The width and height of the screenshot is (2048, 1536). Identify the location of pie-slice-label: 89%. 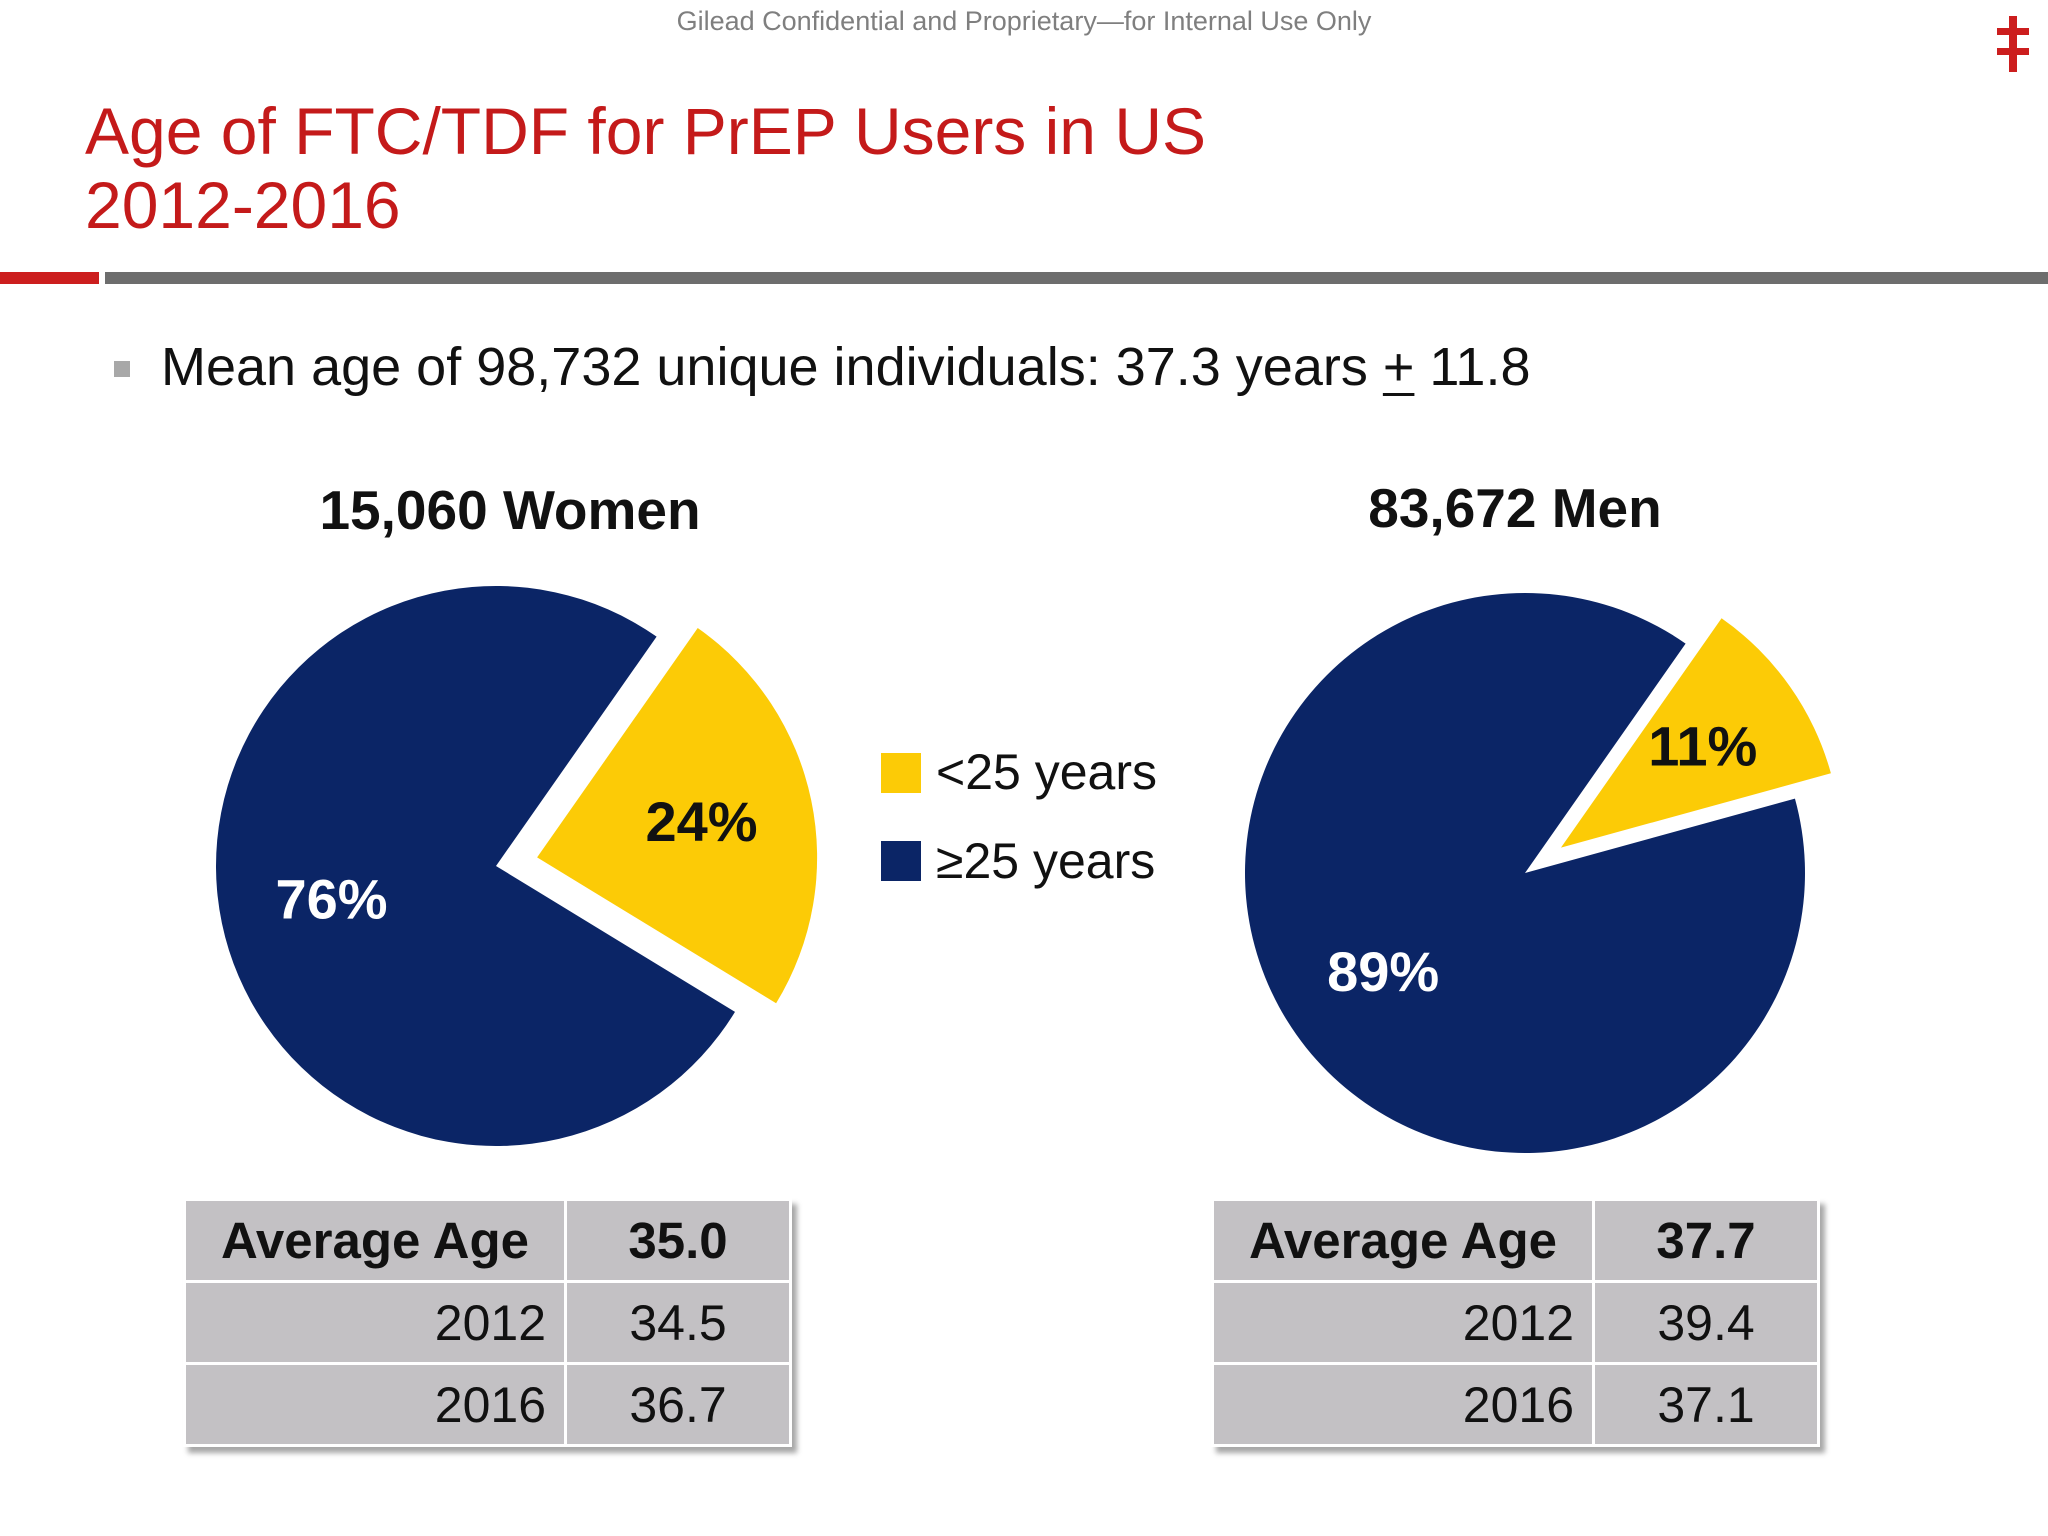
(1383, 971).